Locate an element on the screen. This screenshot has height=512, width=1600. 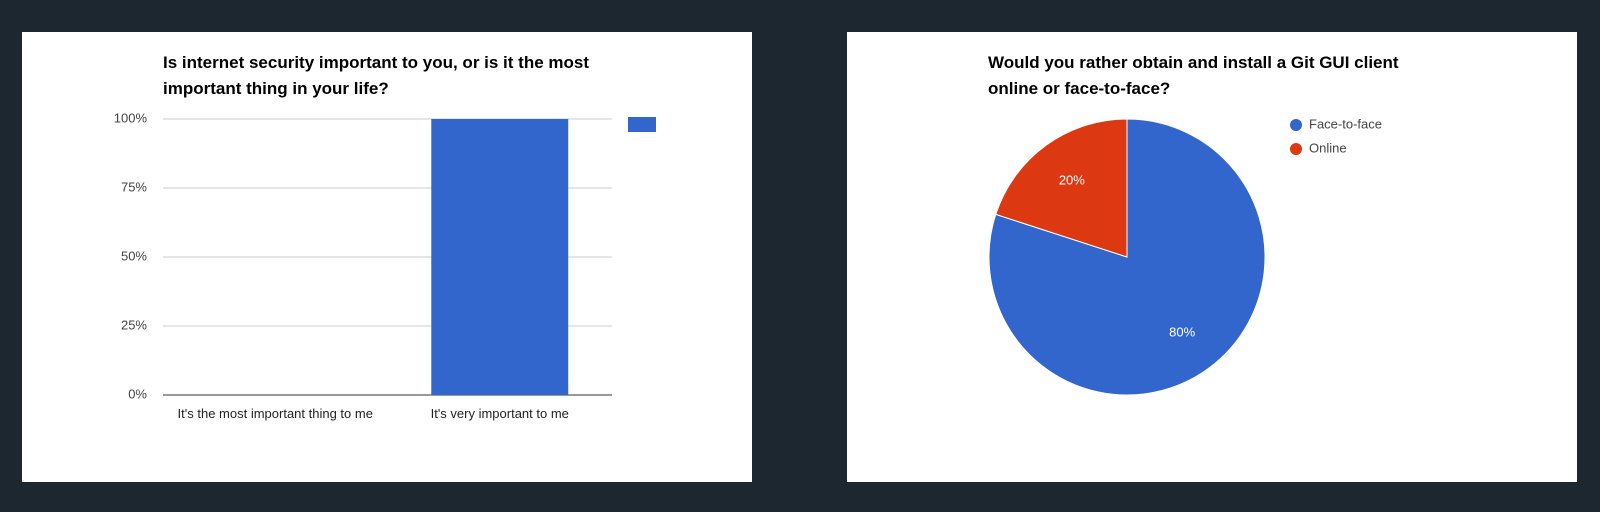
y-tick-label: 0% is located at coordinates (137, 393).